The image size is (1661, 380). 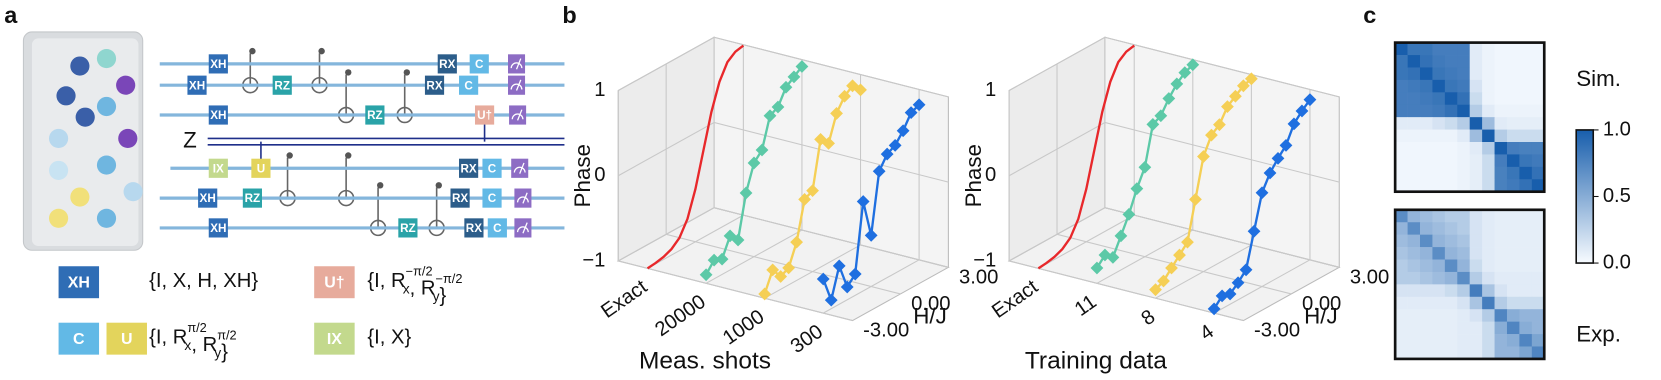 I want to click on panel-label: c, so click(x=1369, y=15).